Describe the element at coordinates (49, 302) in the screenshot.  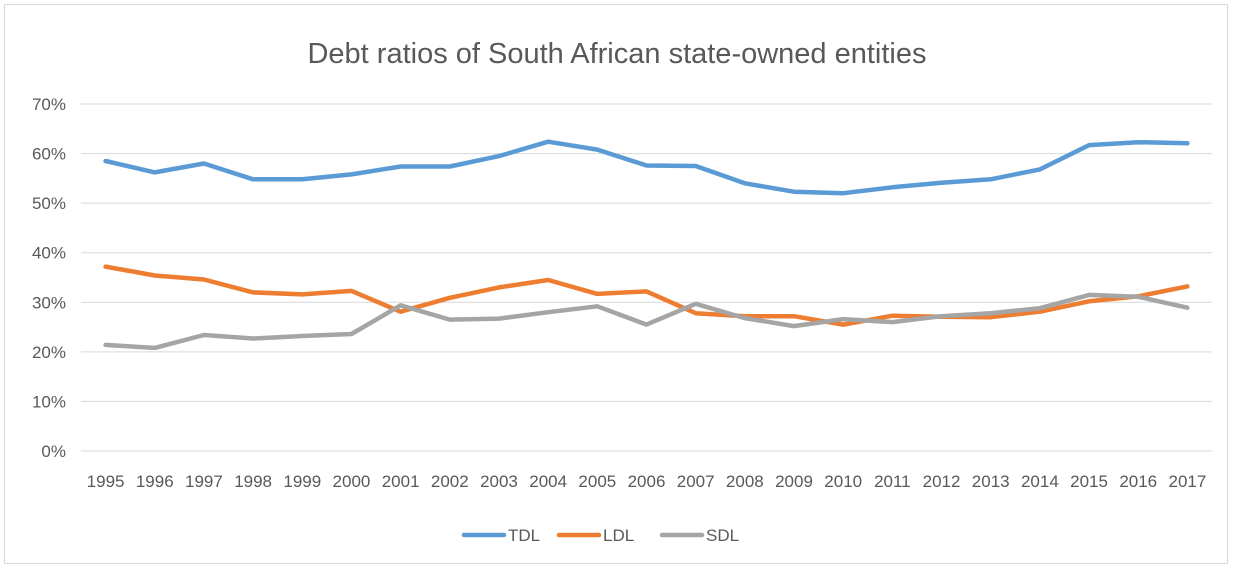
I see `y-tick-label: 30%` at that location.